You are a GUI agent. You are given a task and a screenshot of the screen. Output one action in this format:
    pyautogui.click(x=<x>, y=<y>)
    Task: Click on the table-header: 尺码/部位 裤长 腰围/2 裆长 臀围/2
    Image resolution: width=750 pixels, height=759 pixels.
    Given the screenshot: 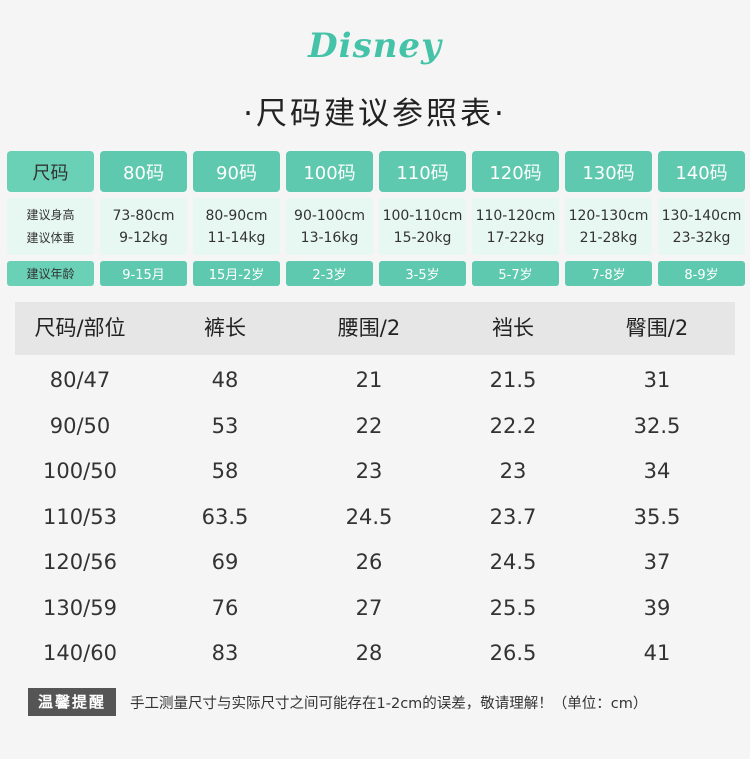 What is the action you would take?
    pyautogui.click(x=375, y=328)
    